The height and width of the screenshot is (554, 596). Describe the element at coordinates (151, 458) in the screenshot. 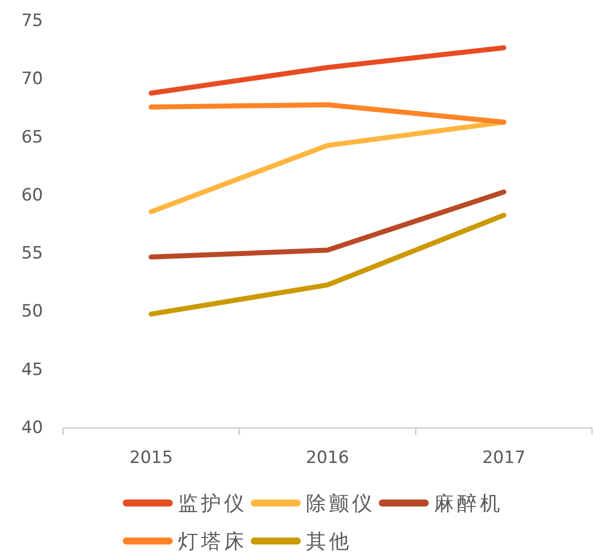

I see `x-tick-label: 2015` at that location.